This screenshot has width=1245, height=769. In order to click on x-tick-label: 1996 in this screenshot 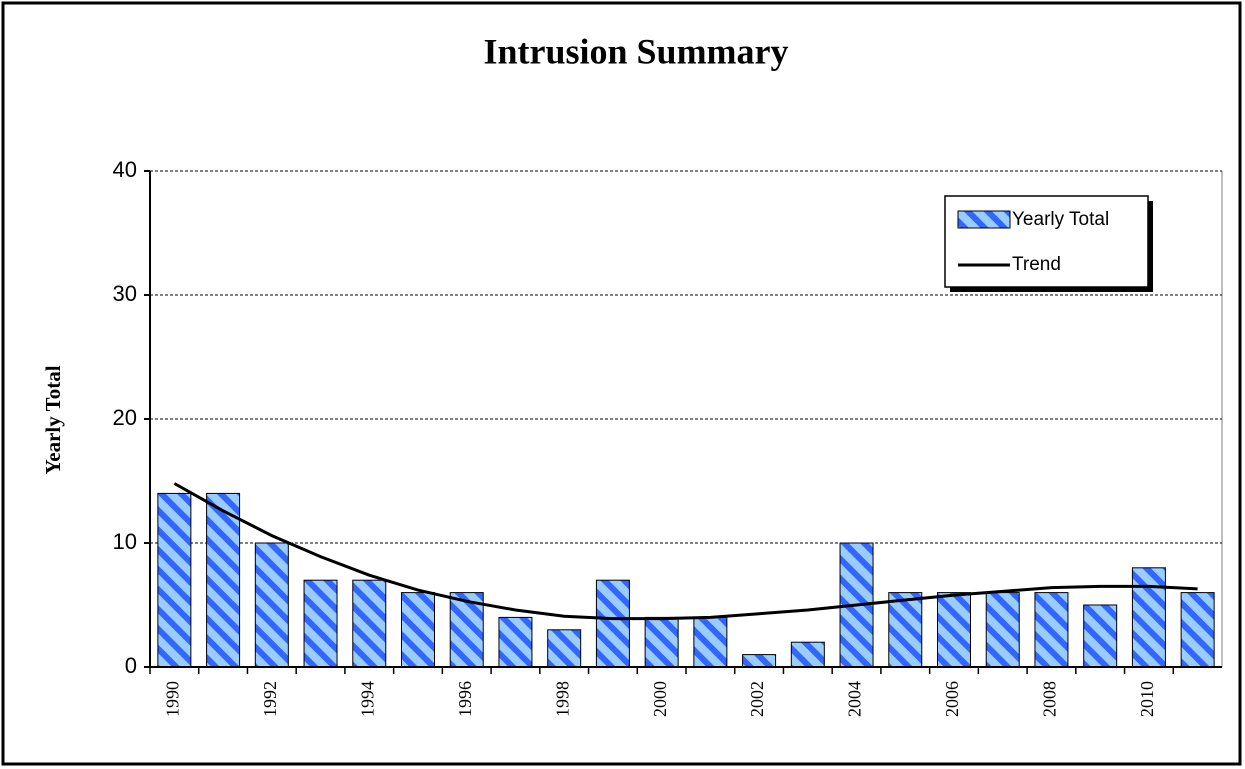, I will do `click(465, 699)`.